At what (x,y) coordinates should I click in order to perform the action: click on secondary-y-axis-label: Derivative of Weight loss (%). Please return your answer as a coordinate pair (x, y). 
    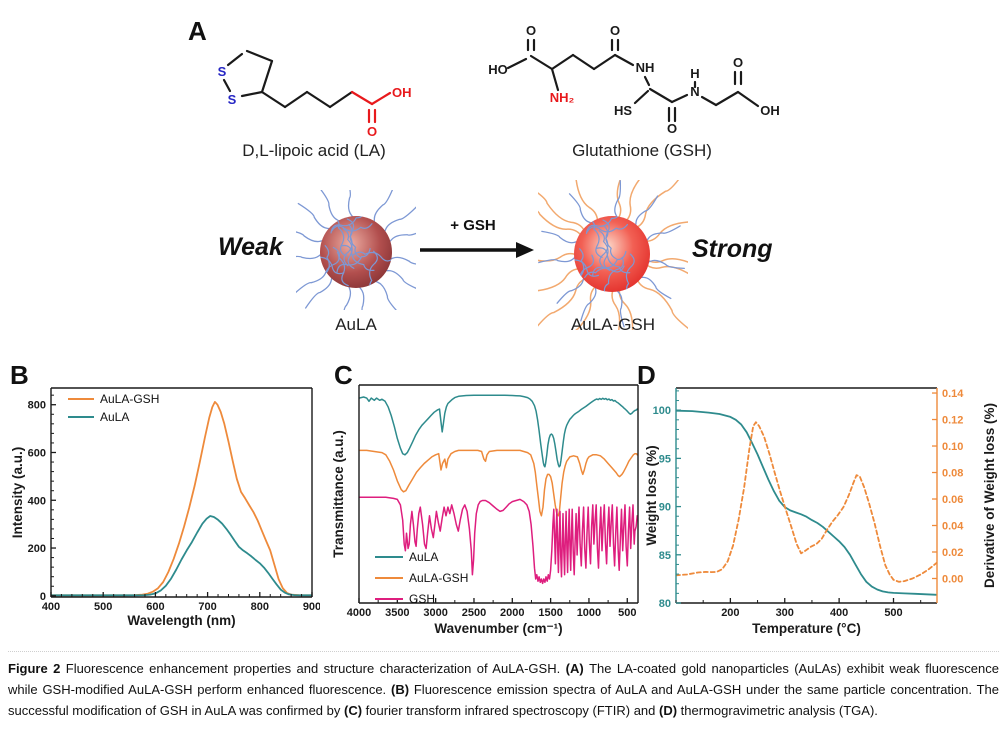
    Looking at the image, I should click on (989, 495).